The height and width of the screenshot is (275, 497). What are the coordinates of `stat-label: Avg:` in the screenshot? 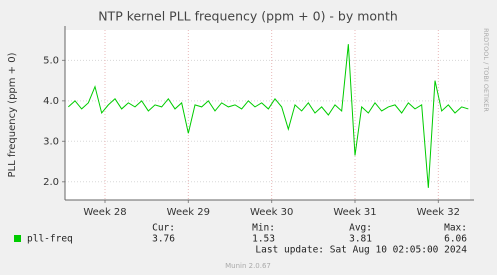 It's located at (360, 228).